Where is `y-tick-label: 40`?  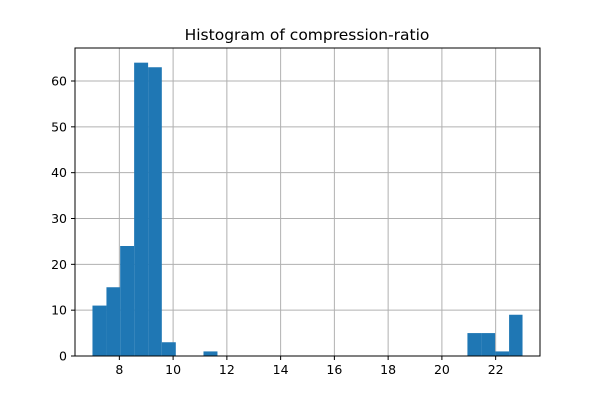 y-tick-label: 40 is located at coordinates (59, 172).